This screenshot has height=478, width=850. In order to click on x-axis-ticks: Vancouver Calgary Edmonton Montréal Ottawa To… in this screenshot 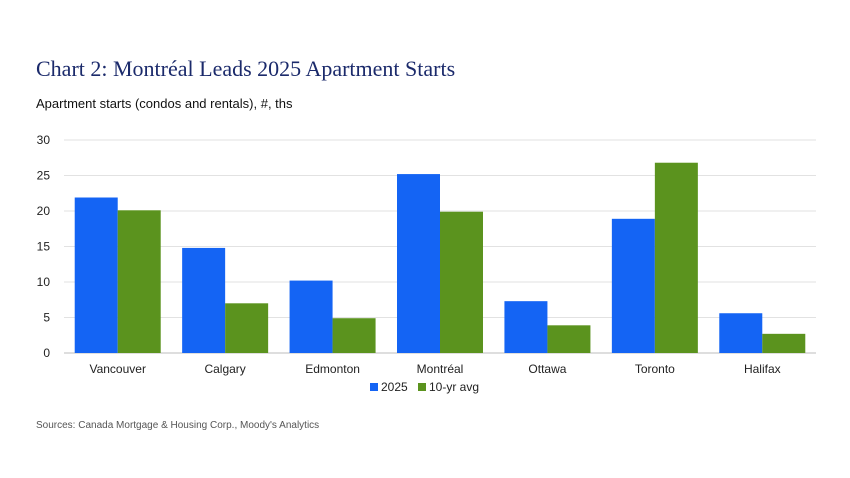, I will do `click(434, 369)`.